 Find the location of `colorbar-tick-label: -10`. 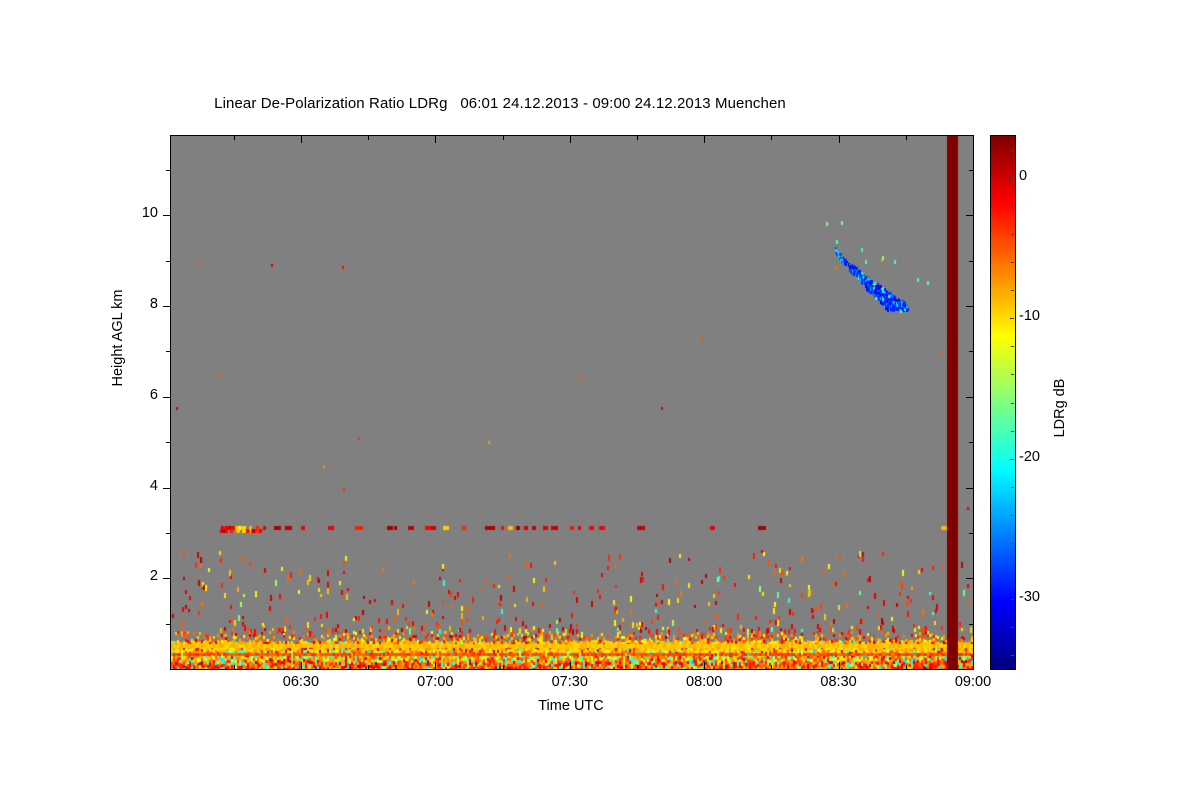

colorbar-tick-label: -10 is located at coordinates (1029, 316).